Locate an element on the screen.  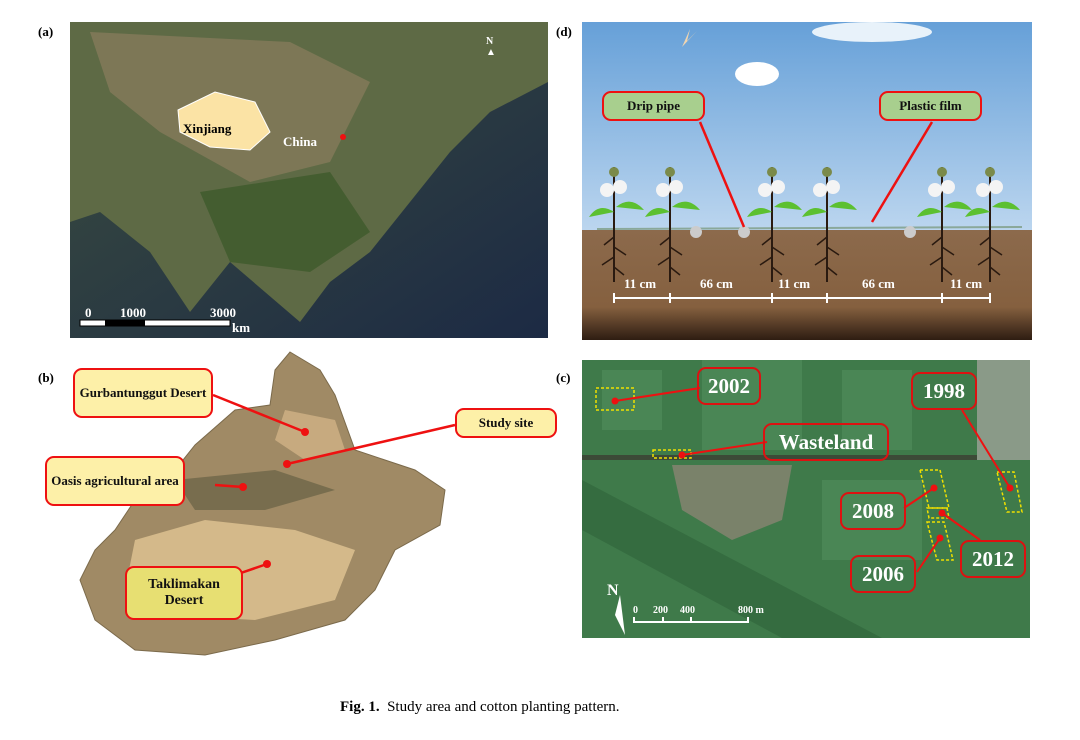
xinjiang-region-shape is located at coordinates (224, 121).